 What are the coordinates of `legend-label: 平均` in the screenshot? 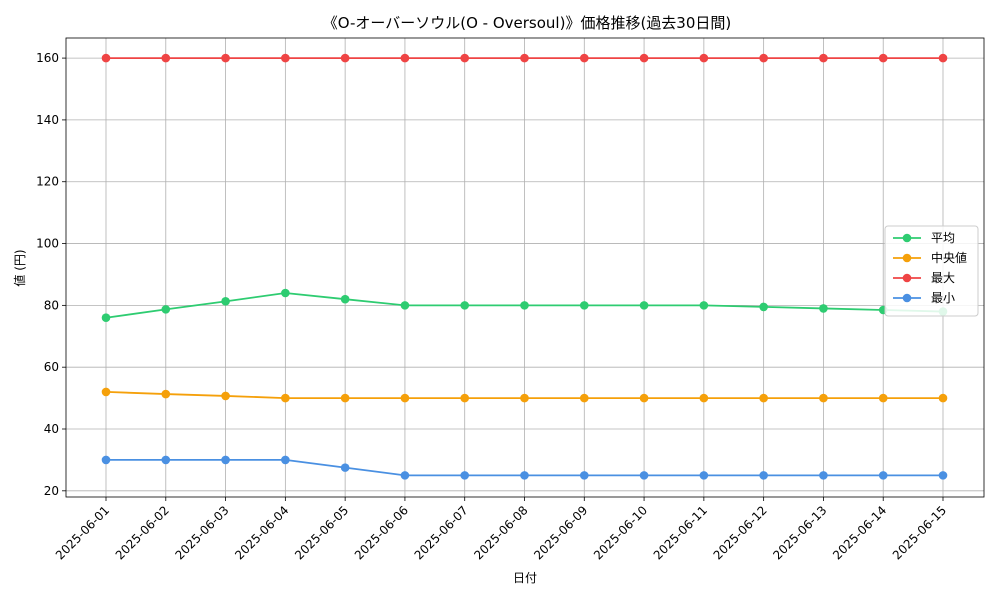 It's located at (943, 238).